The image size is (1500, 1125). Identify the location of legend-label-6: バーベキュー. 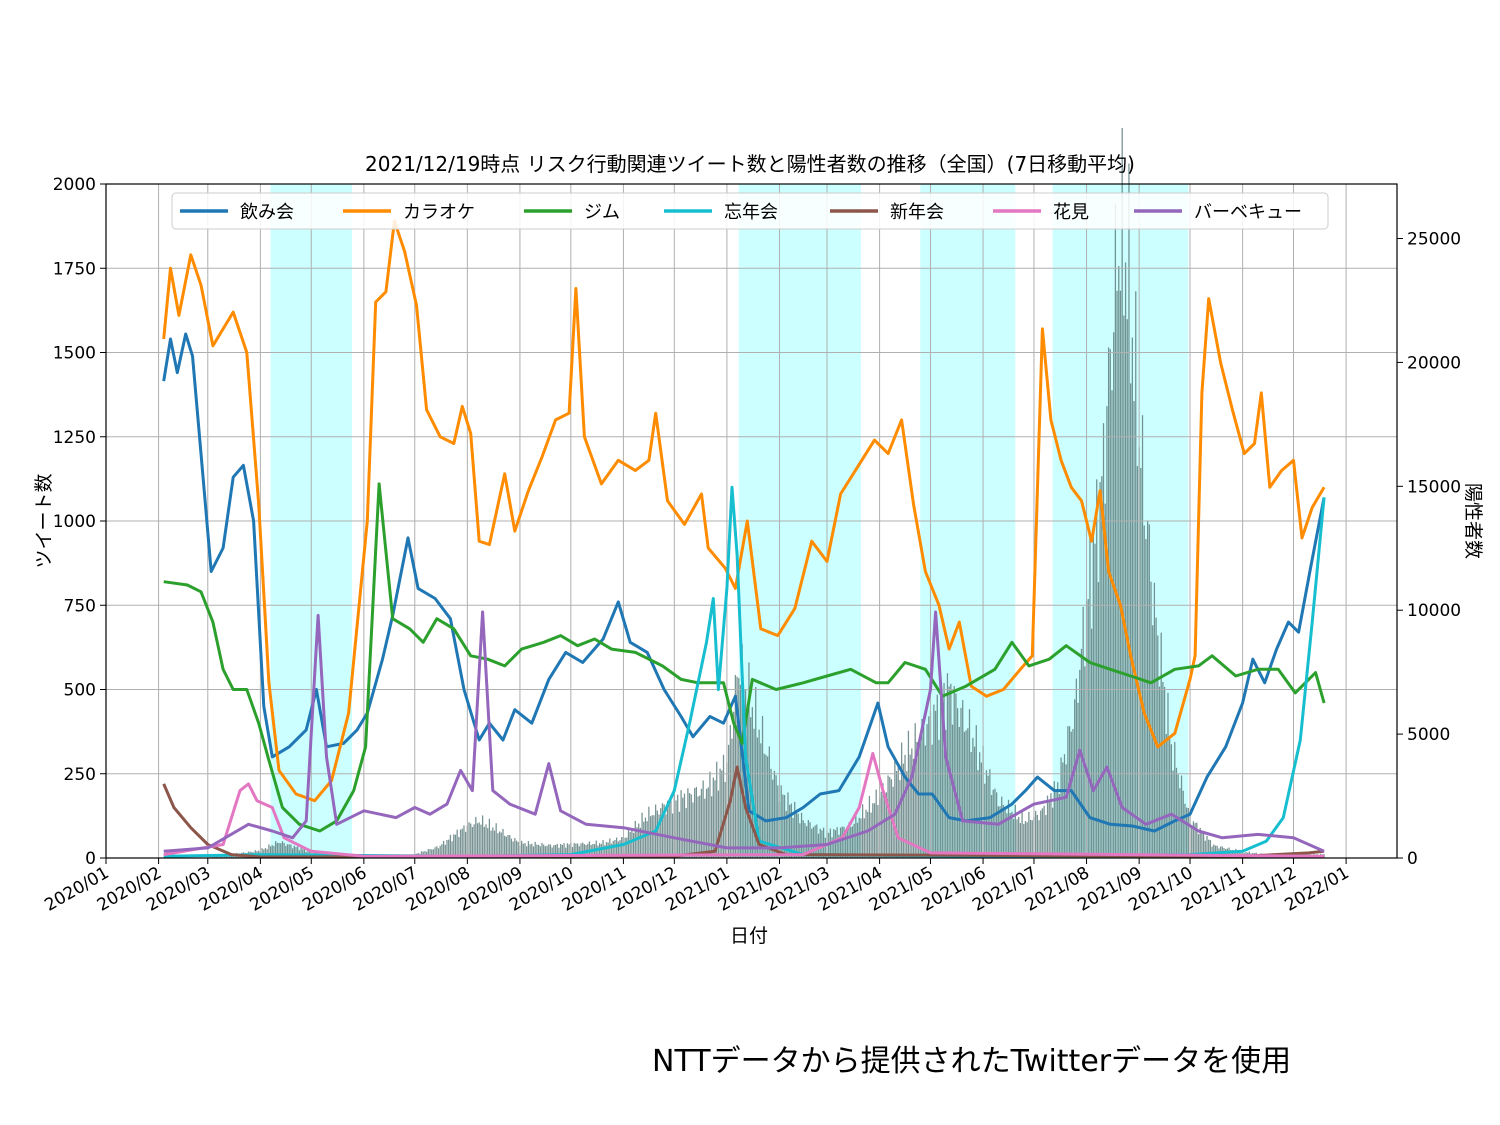
(1248, 212).